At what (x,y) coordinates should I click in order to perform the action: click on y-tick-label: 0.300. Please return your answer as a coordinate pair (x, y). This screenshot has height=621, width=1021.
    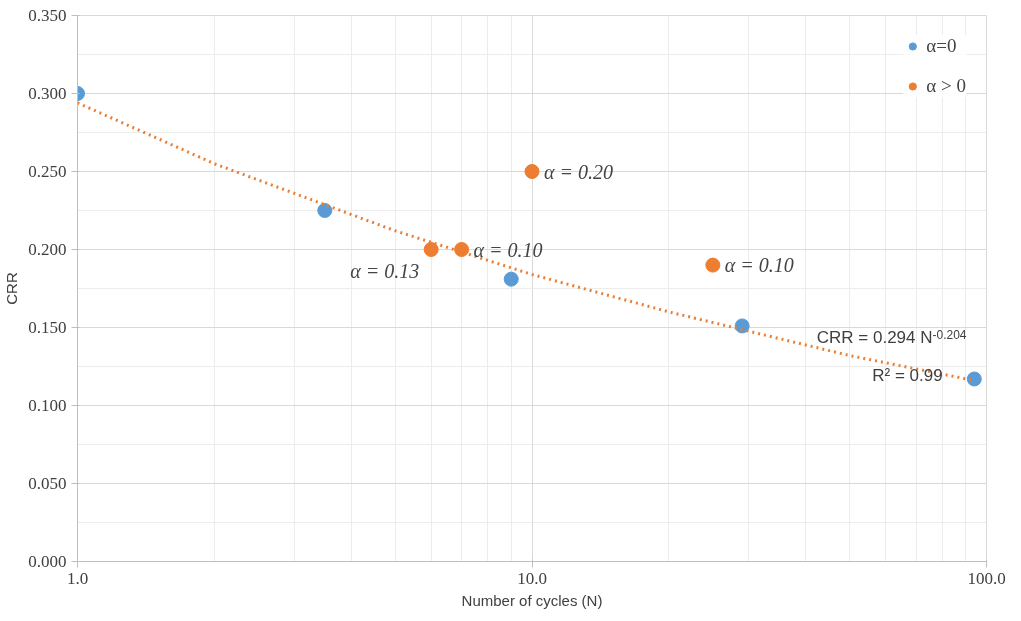
    Looking at the image, I should click on (47, 93).